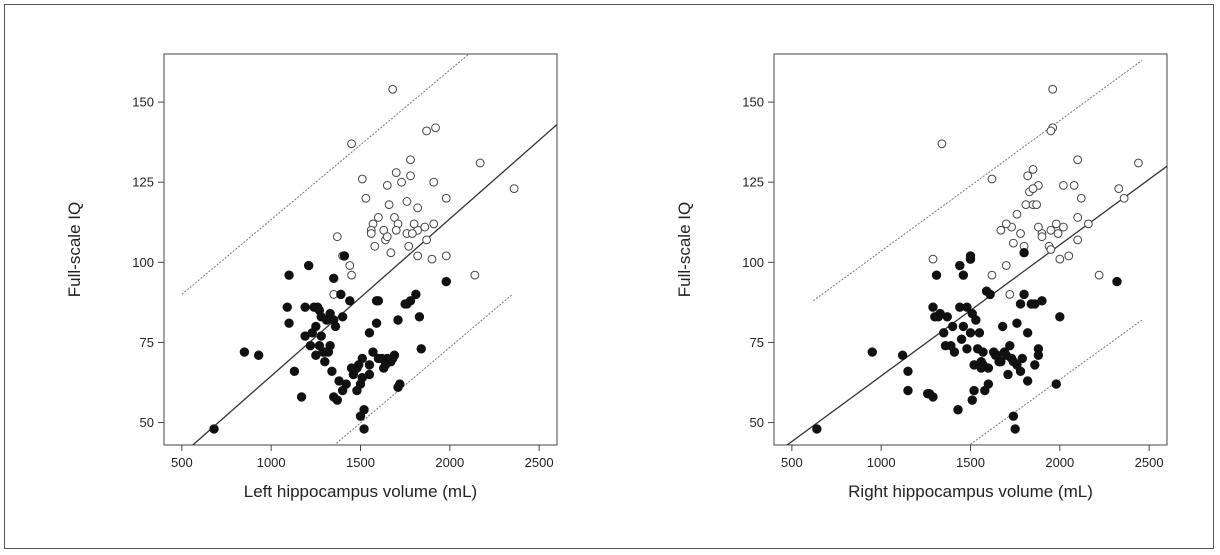 The width and height of the screenshot is (1220, 555). What do you see at coordinates (1149, 462) in the screenshot?
I see `right-chart-x-tick-label: 2500` at bounding box center [1149, 462].